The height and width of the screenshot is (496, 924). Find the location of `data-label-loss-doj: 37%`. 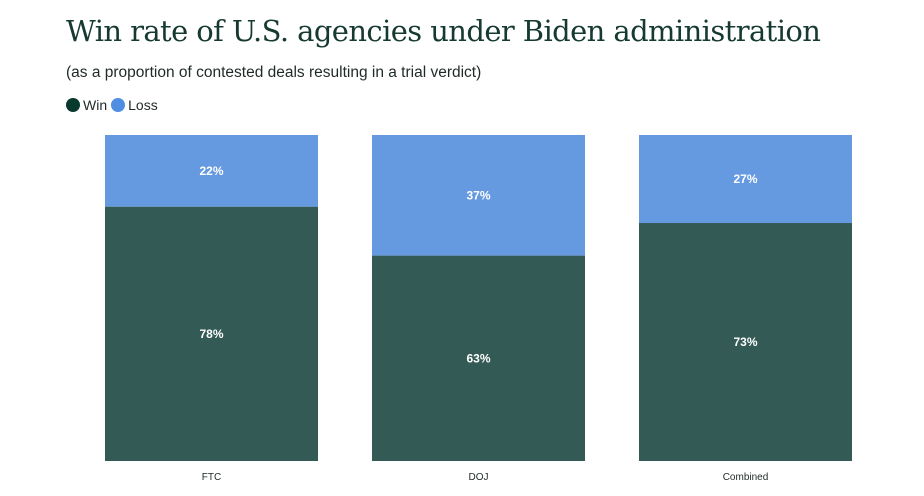

data-label-loss-doj: 37% is located at coordinates (478, 195).